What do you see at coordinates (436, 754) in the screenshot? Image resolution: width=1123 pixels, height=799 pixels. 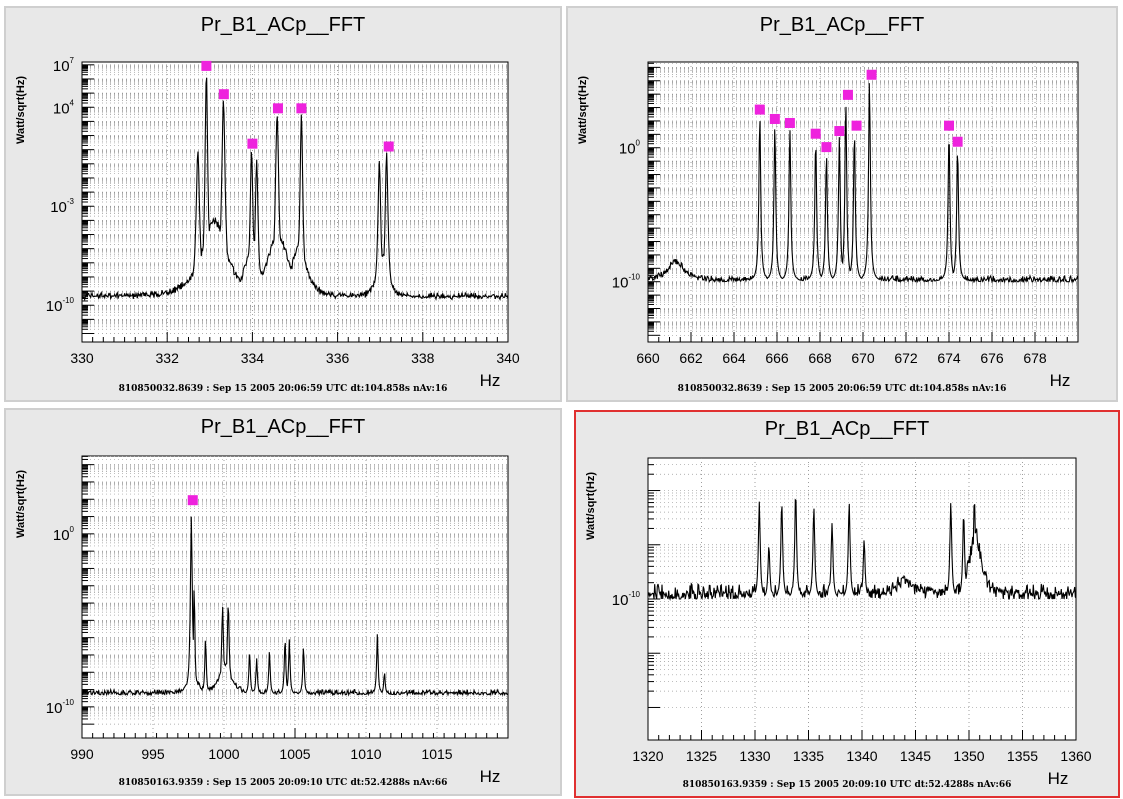 I see `x-tick-label: 1015` at bounding box center [436, 754].